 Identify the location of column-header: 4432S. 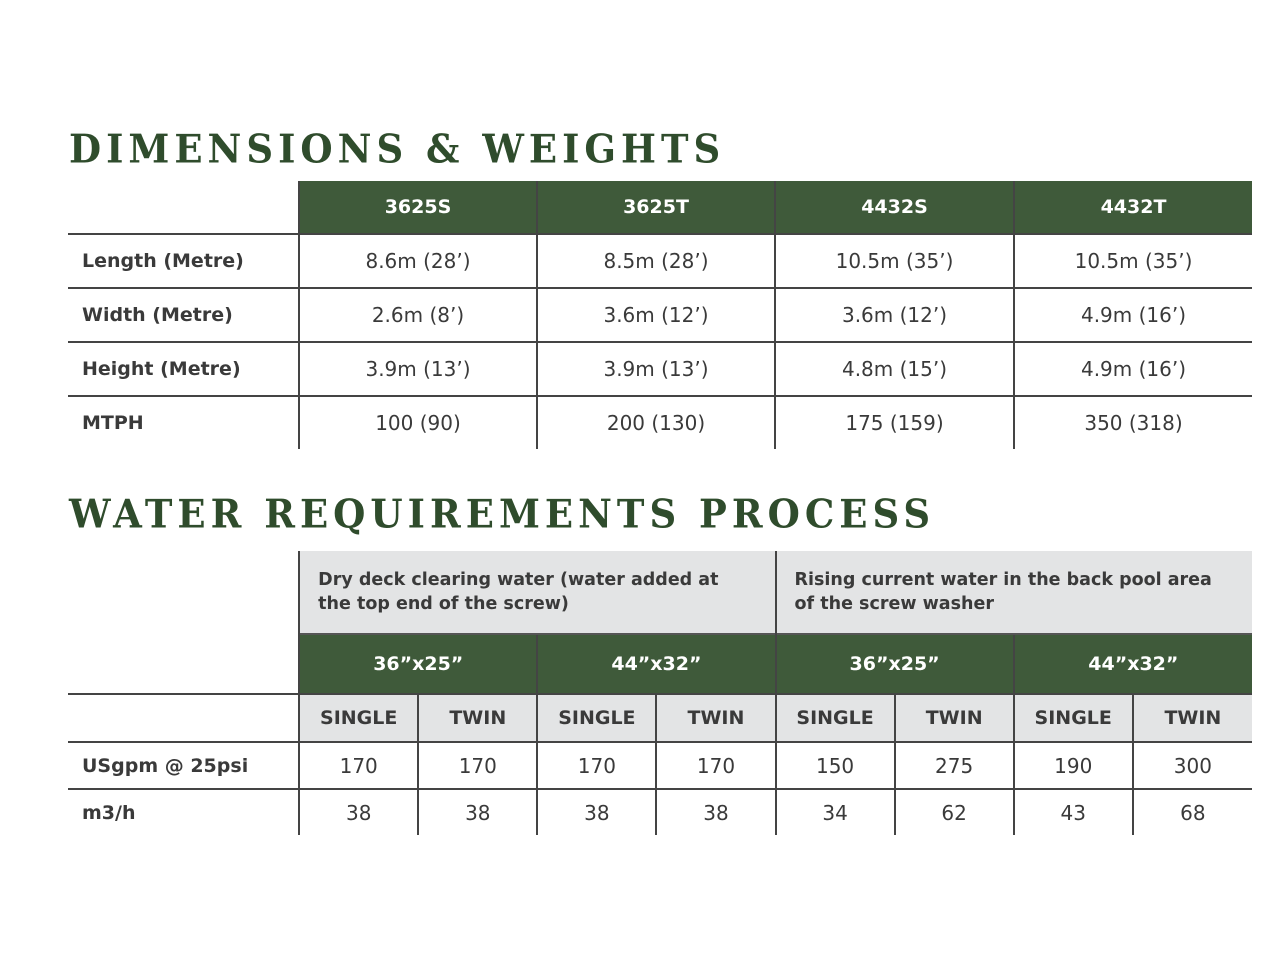
(894, 207).